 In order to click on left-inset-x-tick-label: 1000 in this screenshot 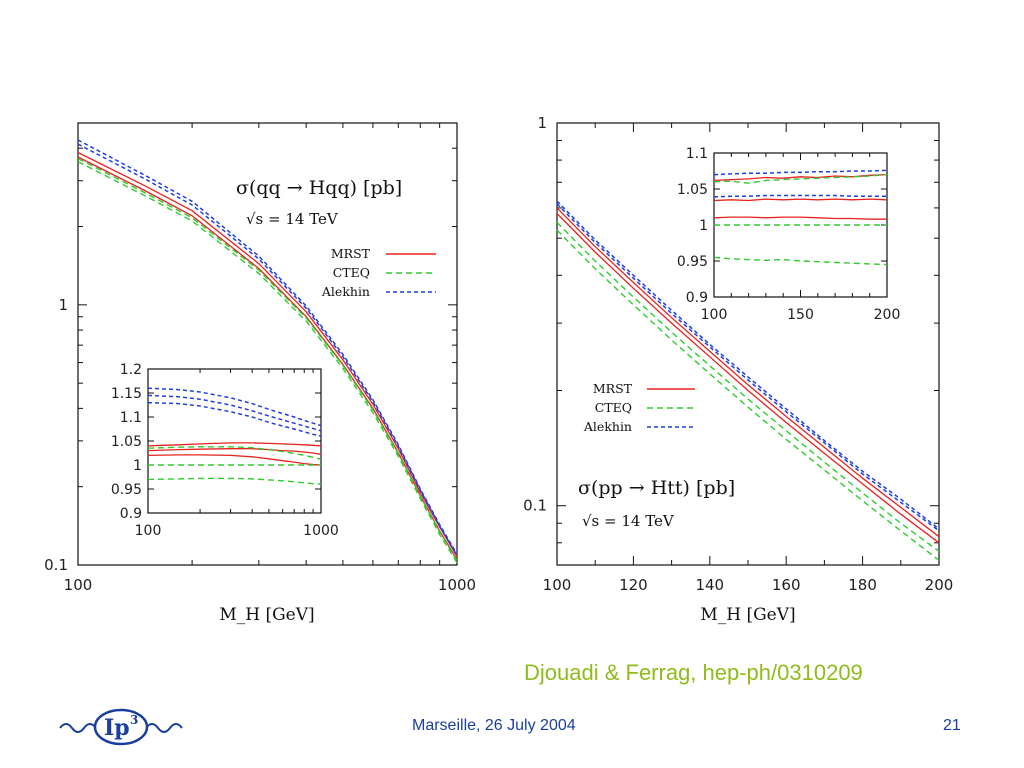, I will do `click(321, 531)`.